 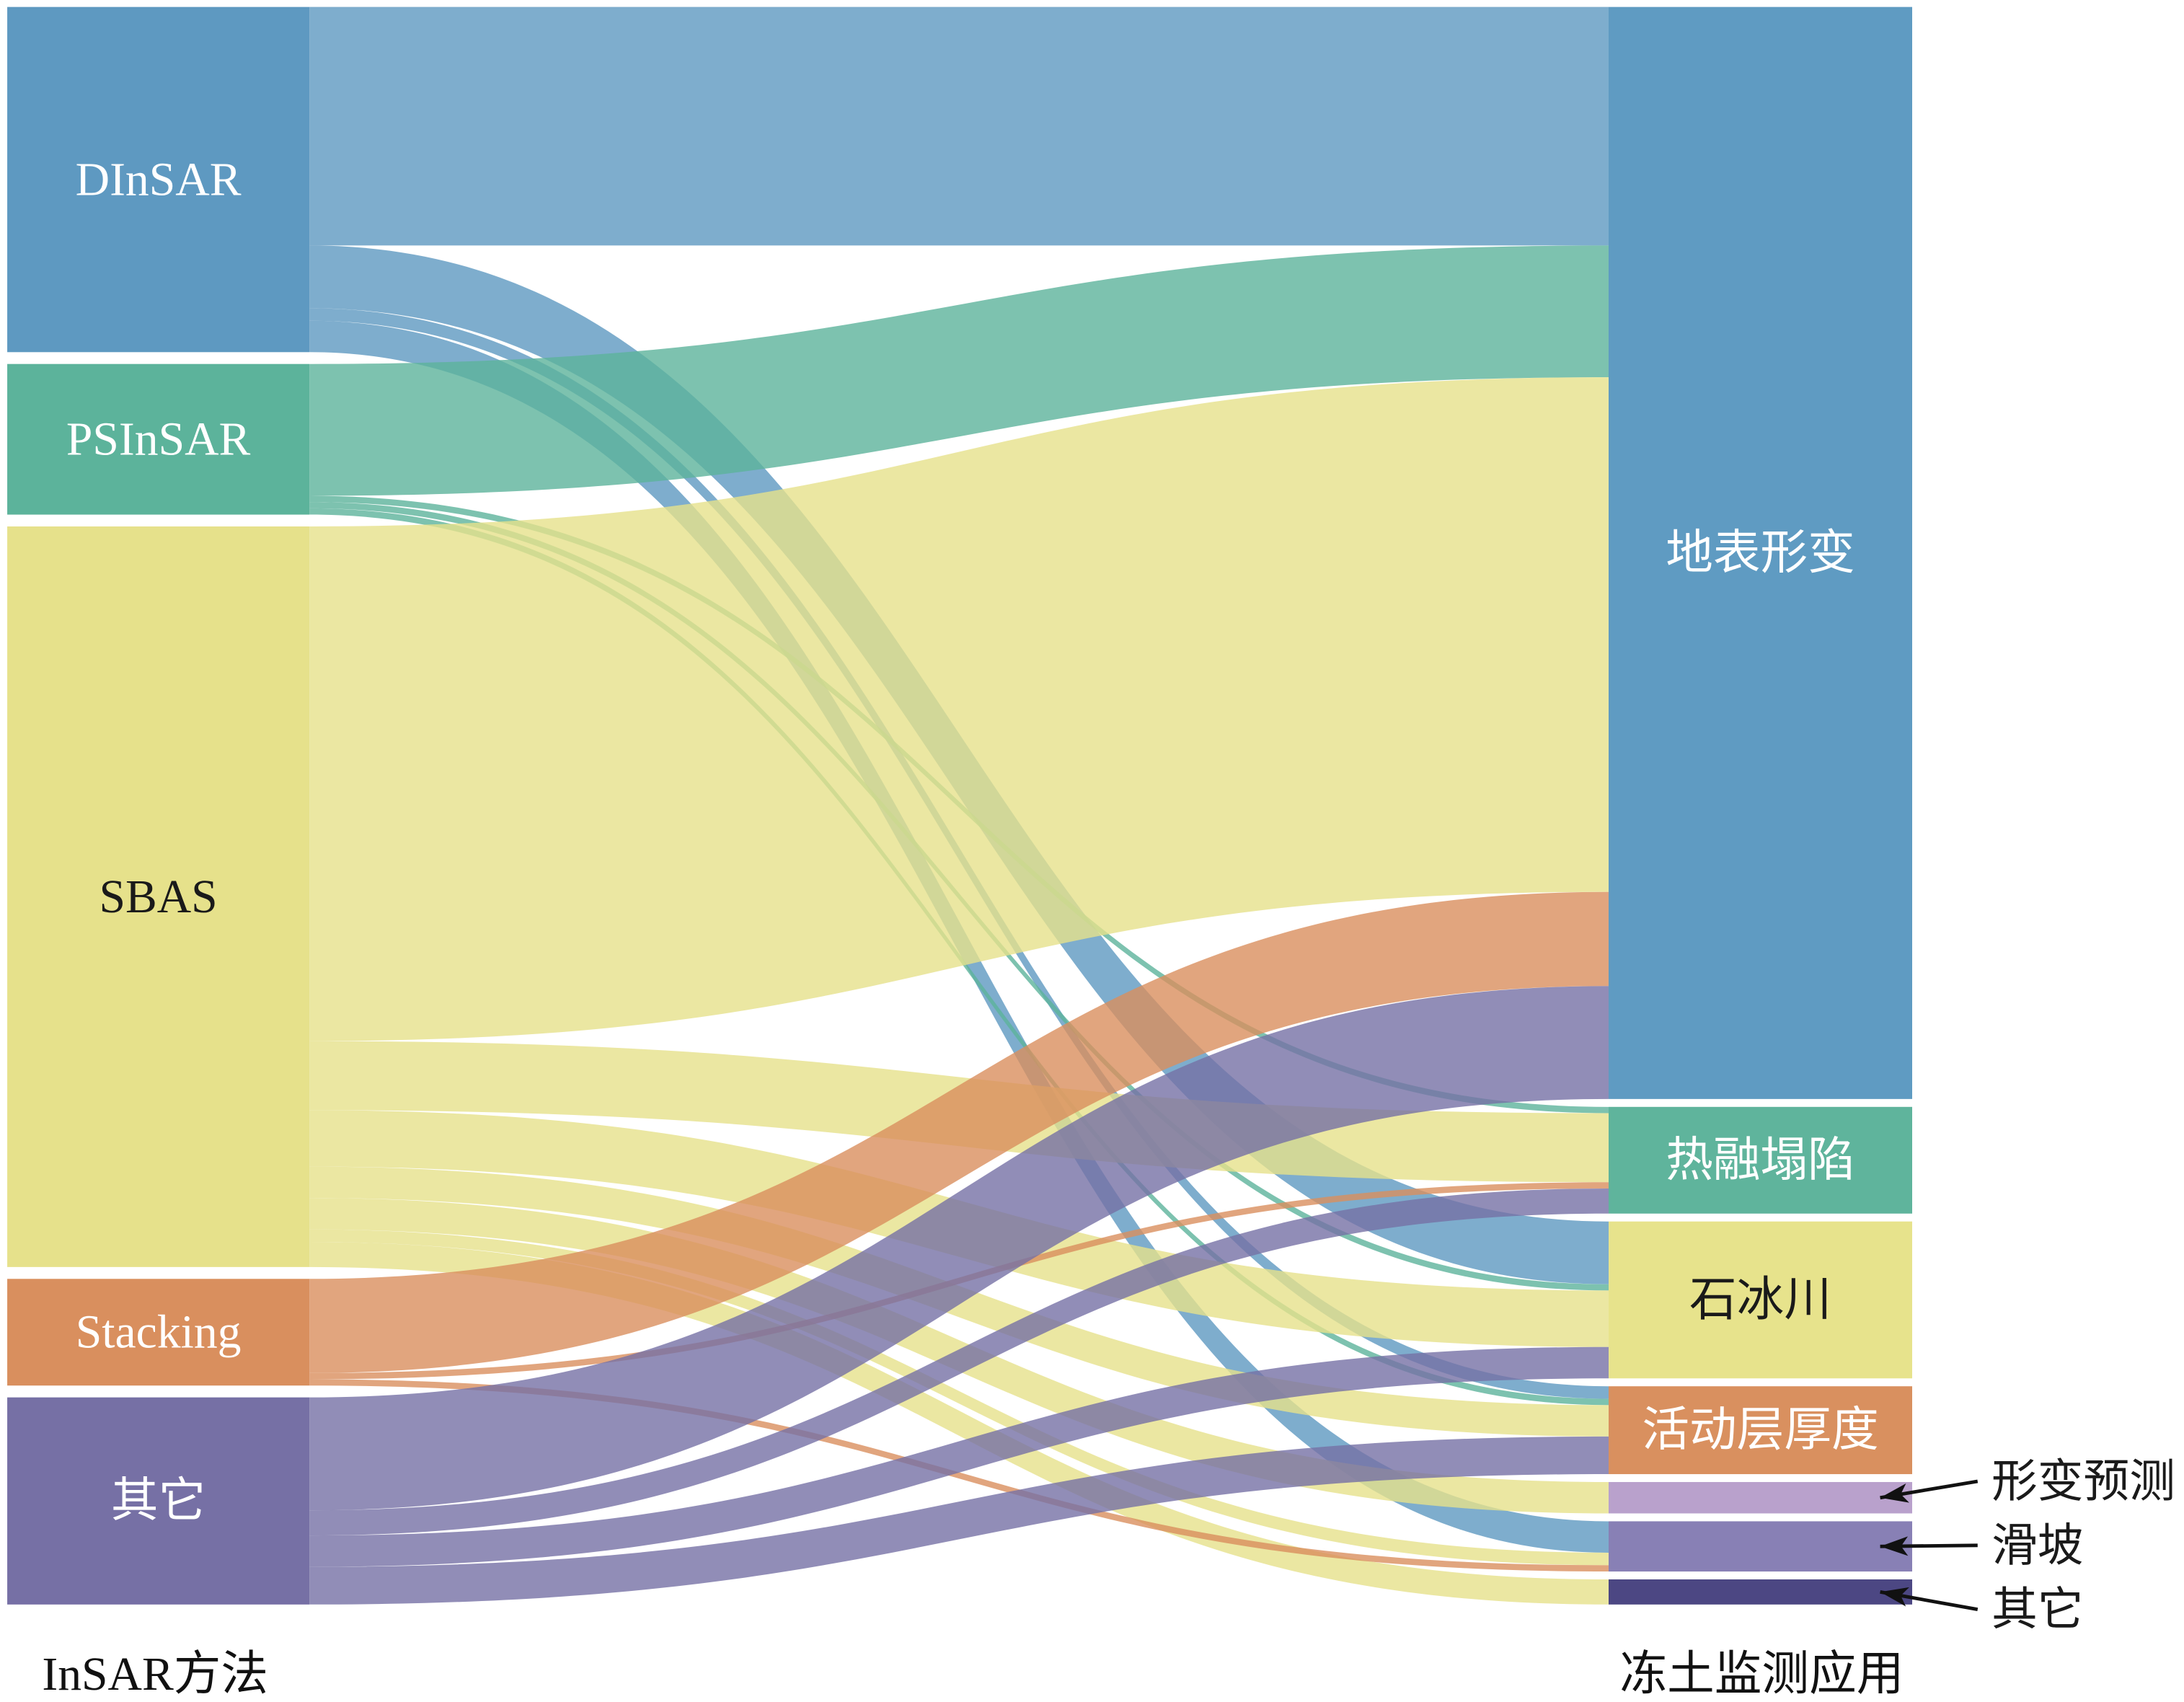 I want to click on target-node-label: 石冰川, so click(x=1760, y=1300).